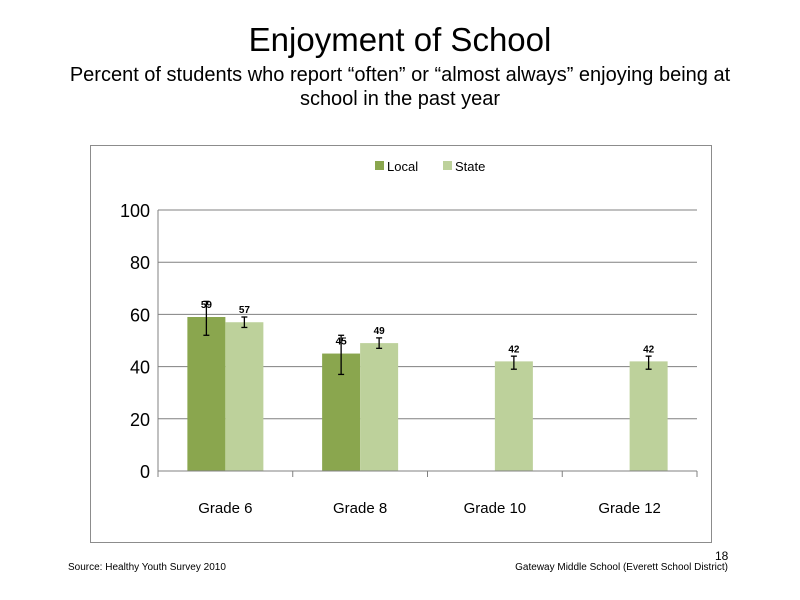 The width and height of the screenshot is (800, 600). What do you see at coordinates (379, 165) in the screenshot?
I see `legend-swatch-local` at bounding box center [379, 165].